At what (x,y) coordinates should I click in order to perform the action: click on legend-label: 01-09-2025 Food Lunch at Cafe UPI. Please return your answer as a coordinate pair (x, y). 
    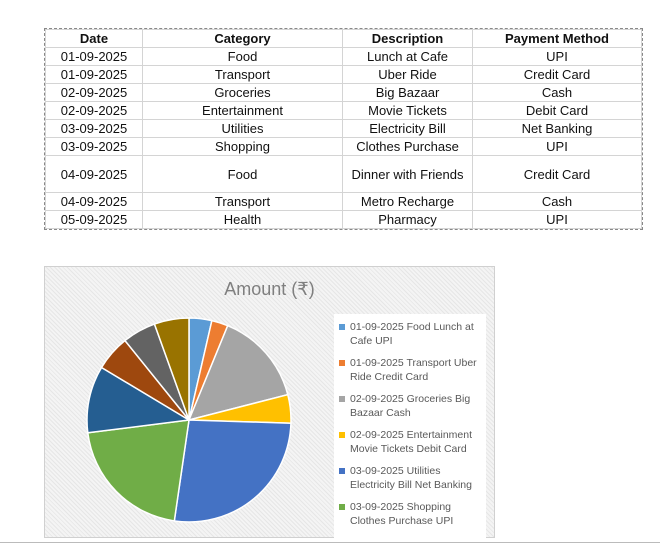
    Looking at the image, I should click on (412, 334).